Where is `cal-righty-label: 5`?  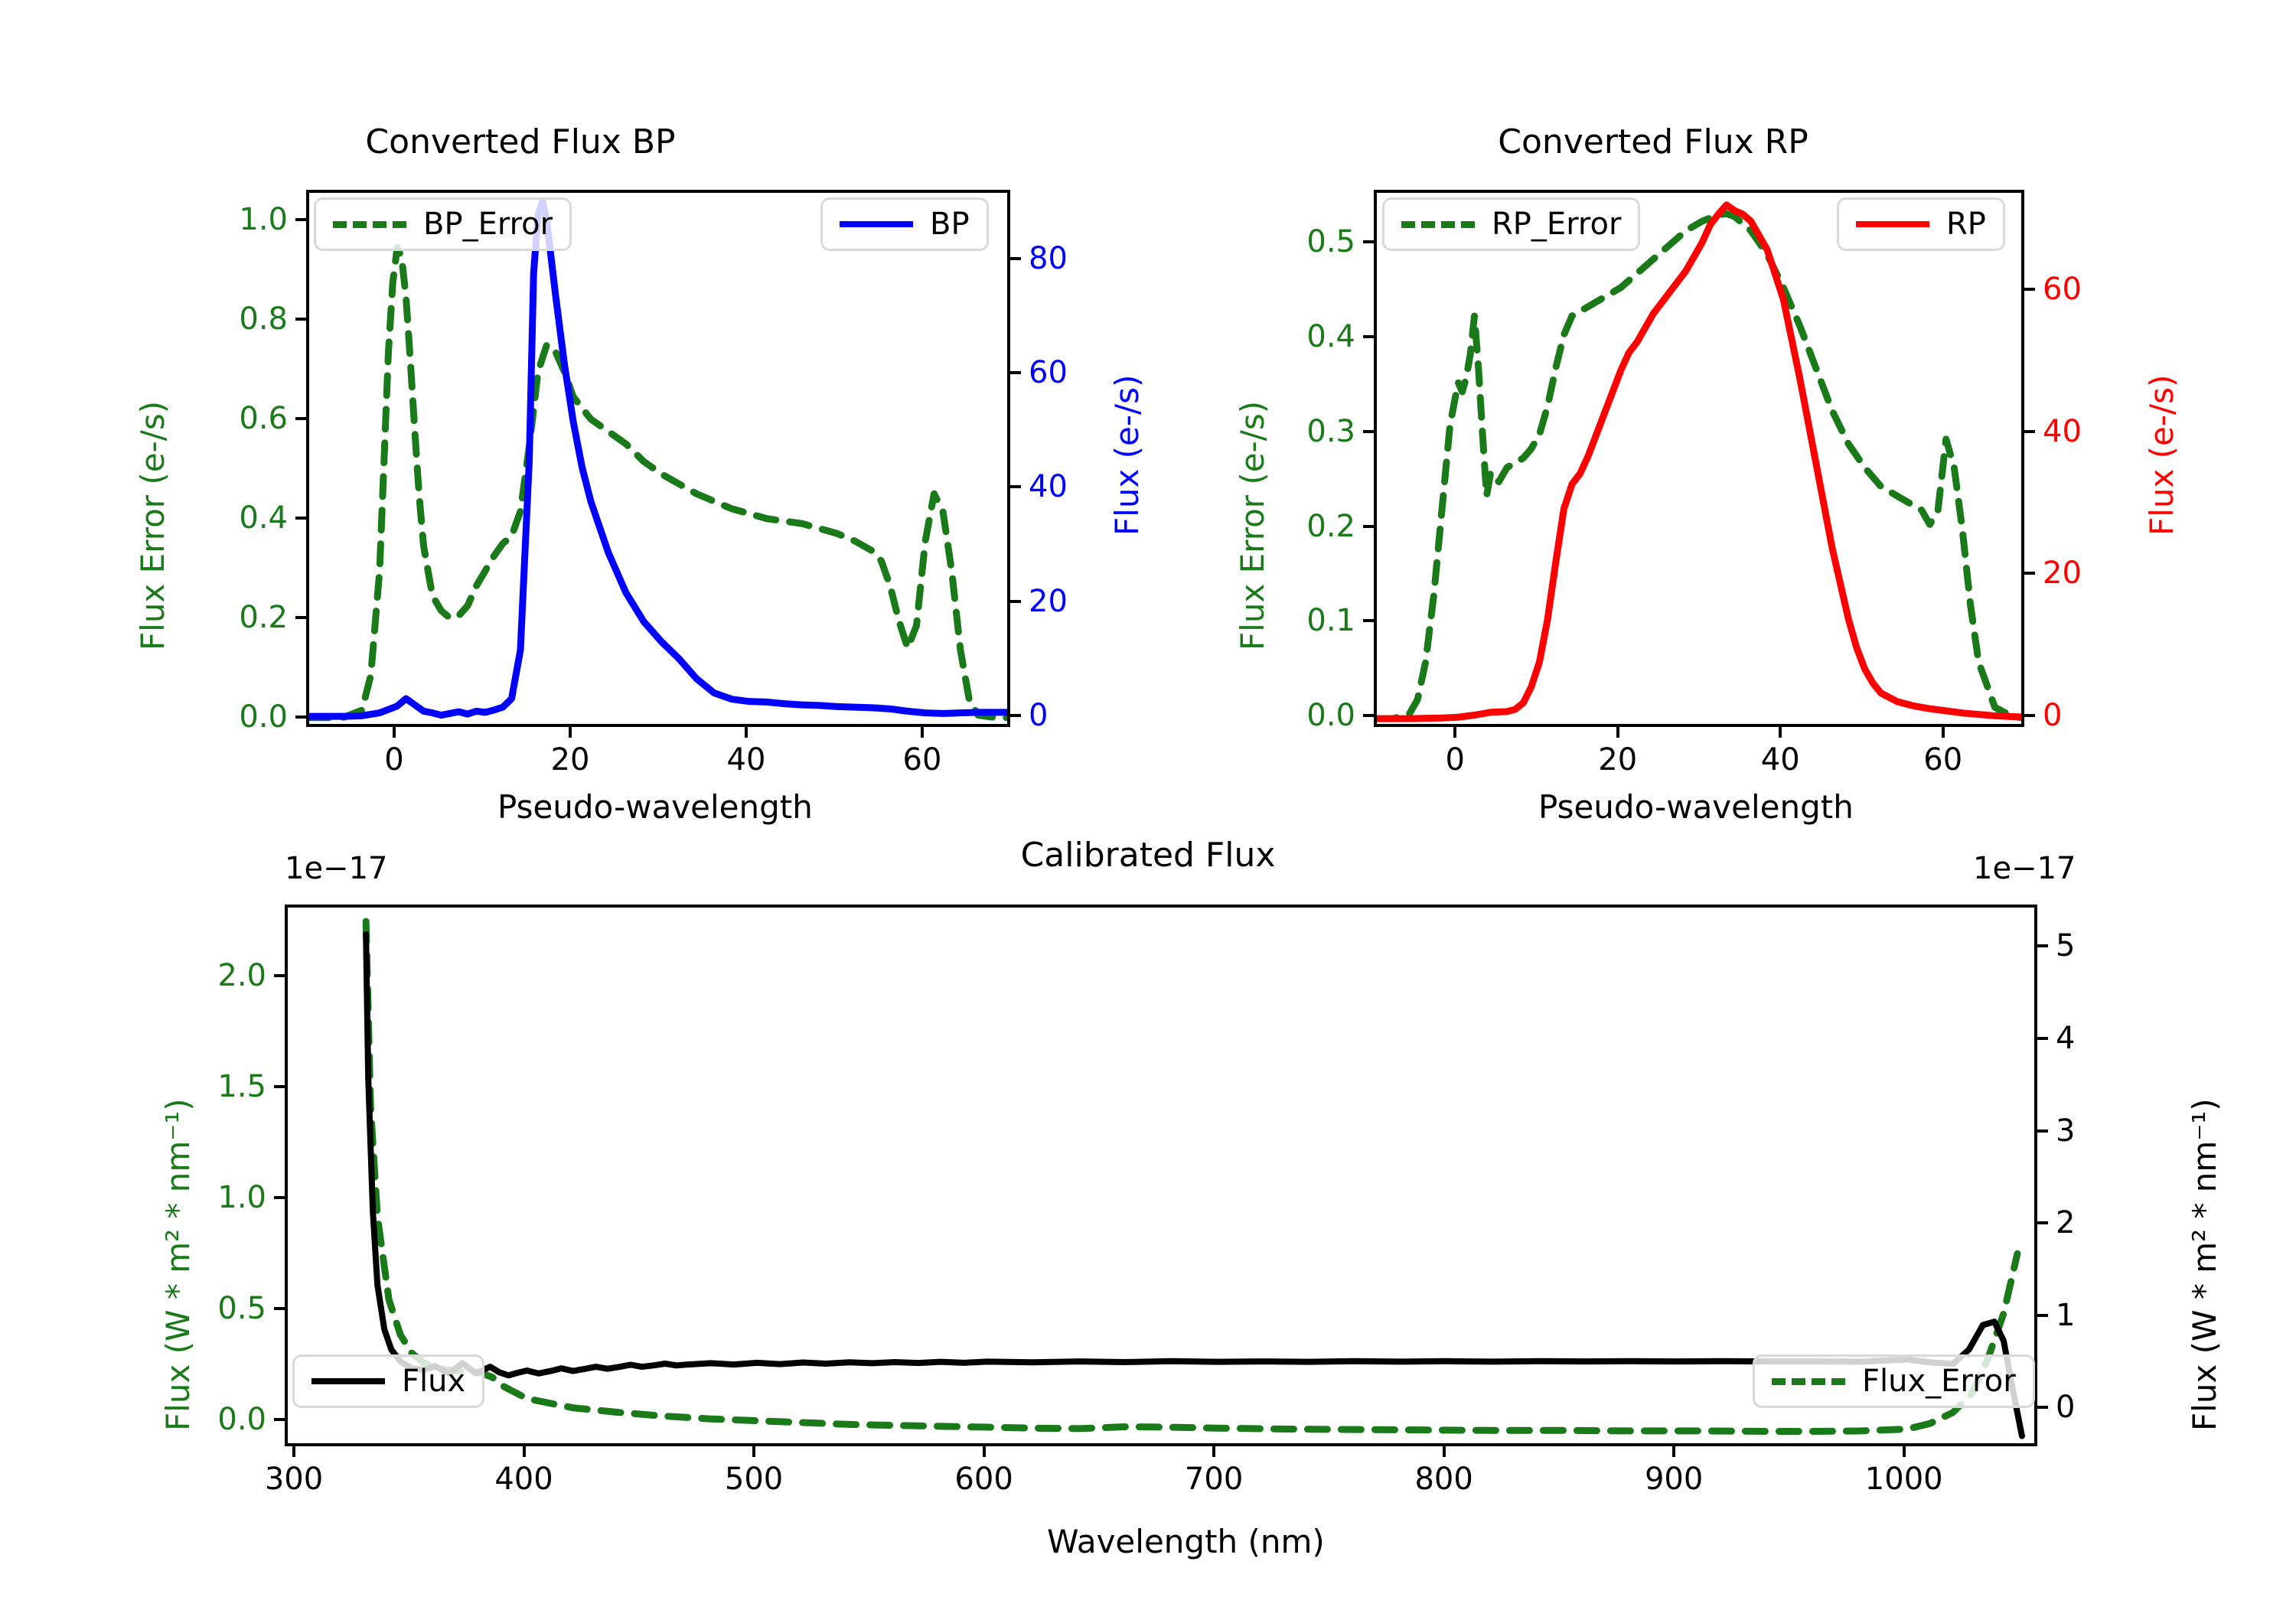 cal-righty-label: 5 is located at coordinates (2066, 946).